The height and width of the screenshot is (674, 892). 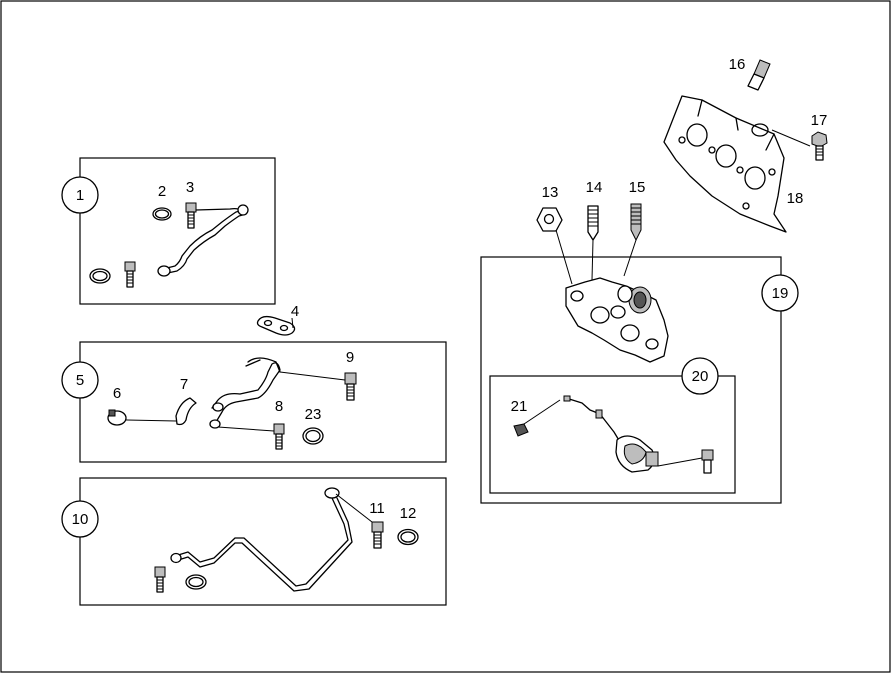 I want to click on oil-feed-pipe, so click(x=203, y=239).